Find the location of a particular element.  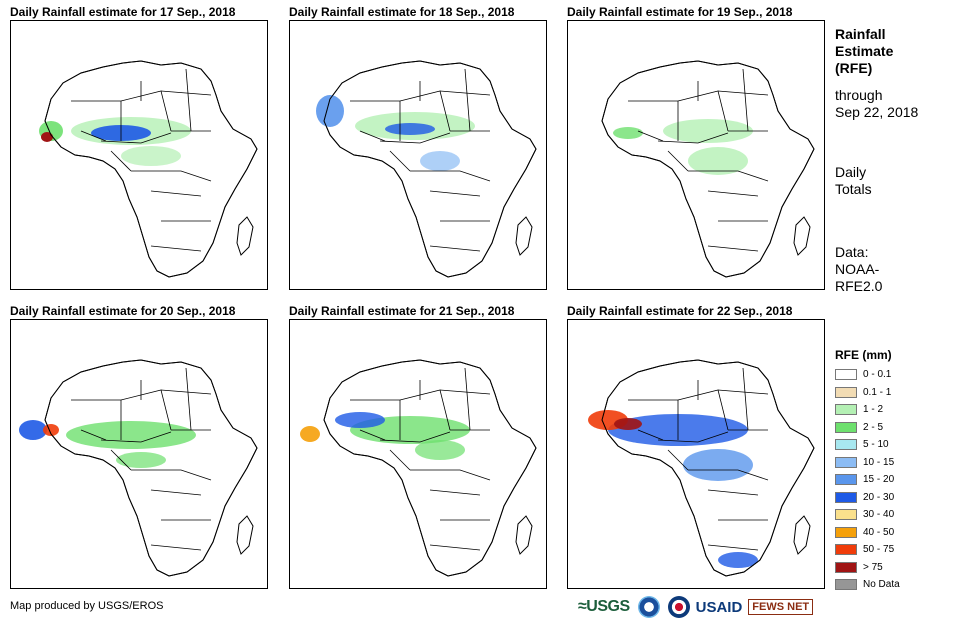

legend-label: 50 - 75 is located at coordinates (879, 550).